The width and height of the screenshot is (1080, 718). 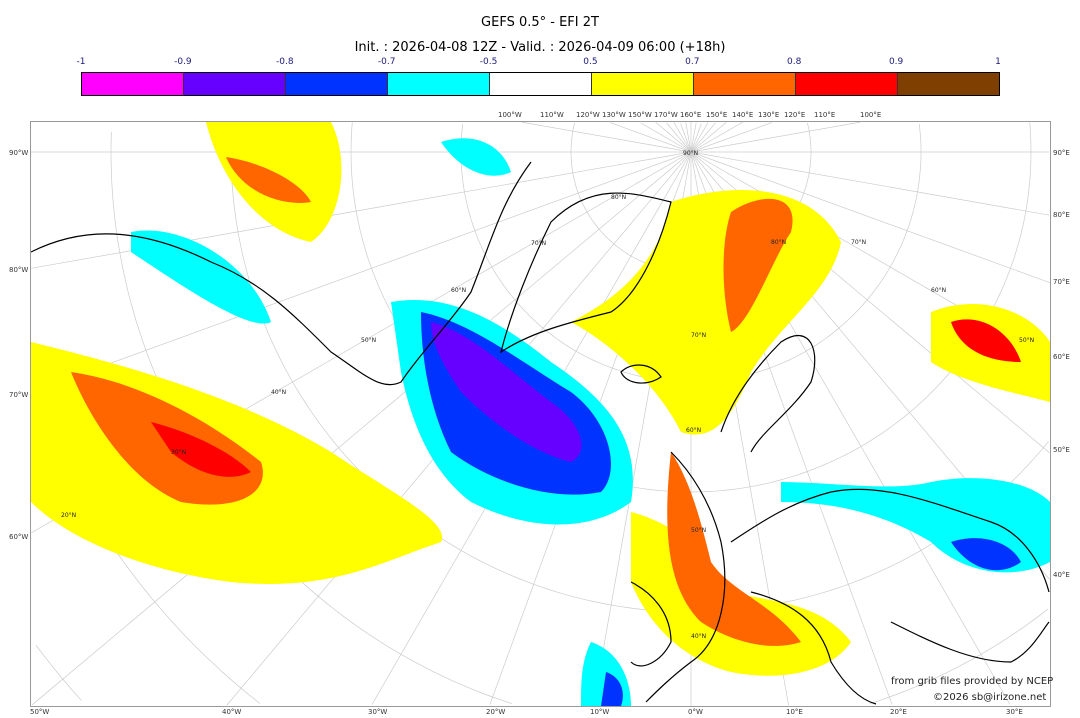 I want to click on axis-label: 30°E, so click(x=1014, y=712).